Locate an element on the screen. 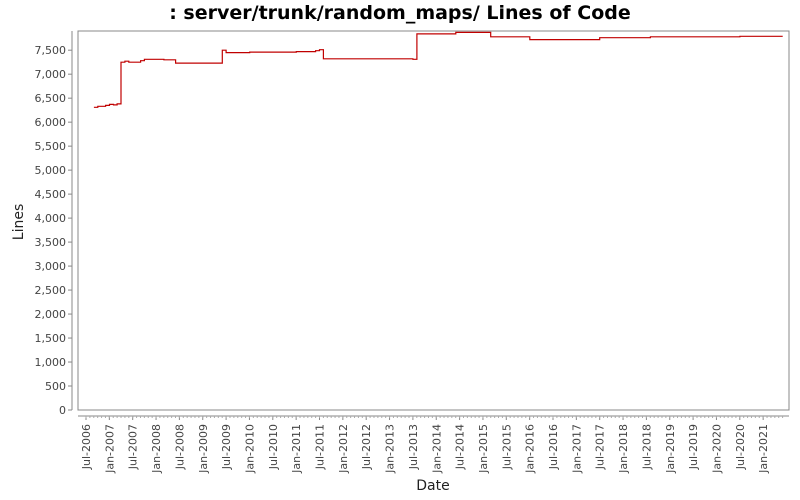  y-tick-label: 3,500 is located at coordinates (51, 242).